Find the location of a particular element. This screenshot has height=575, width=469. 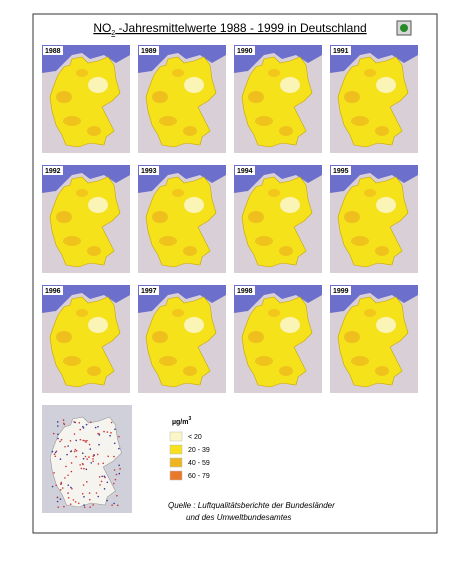

unit-sup: 3 is located at coordinates (189, 419).